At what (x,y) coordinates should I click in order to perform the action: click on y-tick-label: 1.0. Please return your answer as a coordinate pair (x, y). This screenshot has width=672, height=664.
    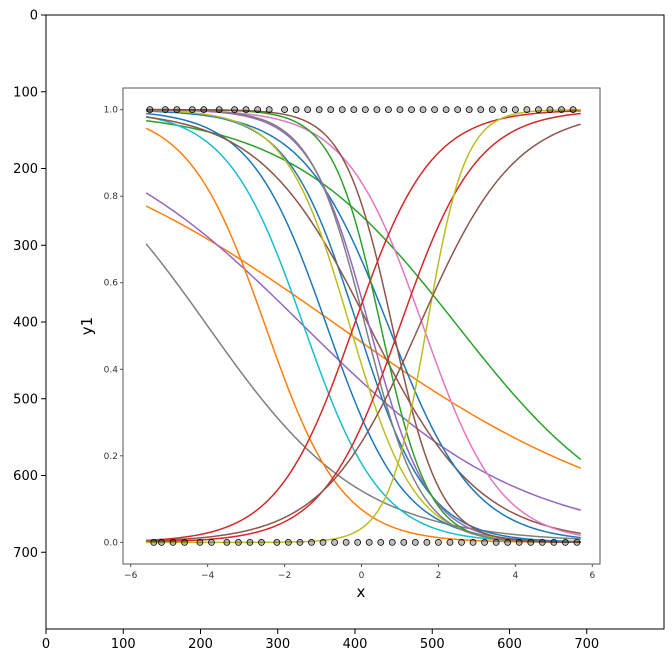
    Looking at the image, I should click on (111, 111).